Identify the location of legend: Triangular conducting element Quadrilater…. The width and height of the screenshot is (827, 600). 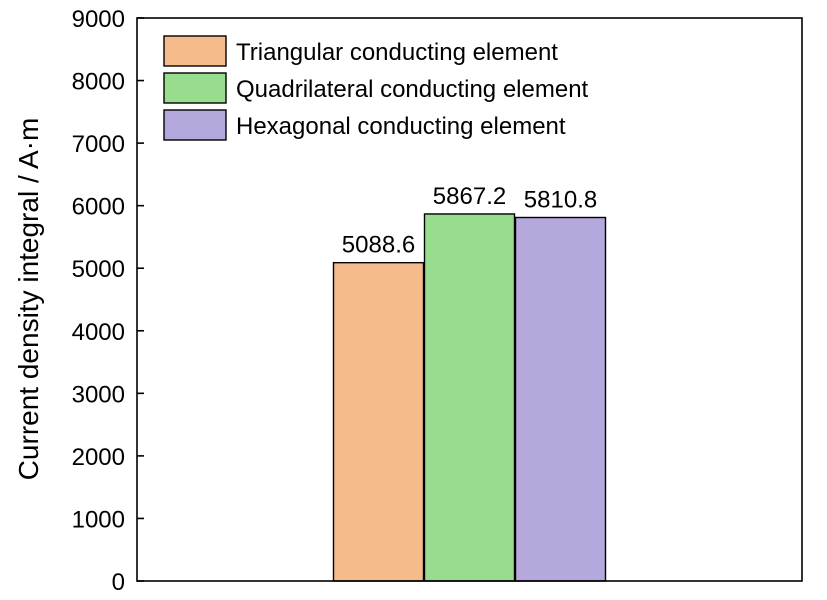
(376, 88).